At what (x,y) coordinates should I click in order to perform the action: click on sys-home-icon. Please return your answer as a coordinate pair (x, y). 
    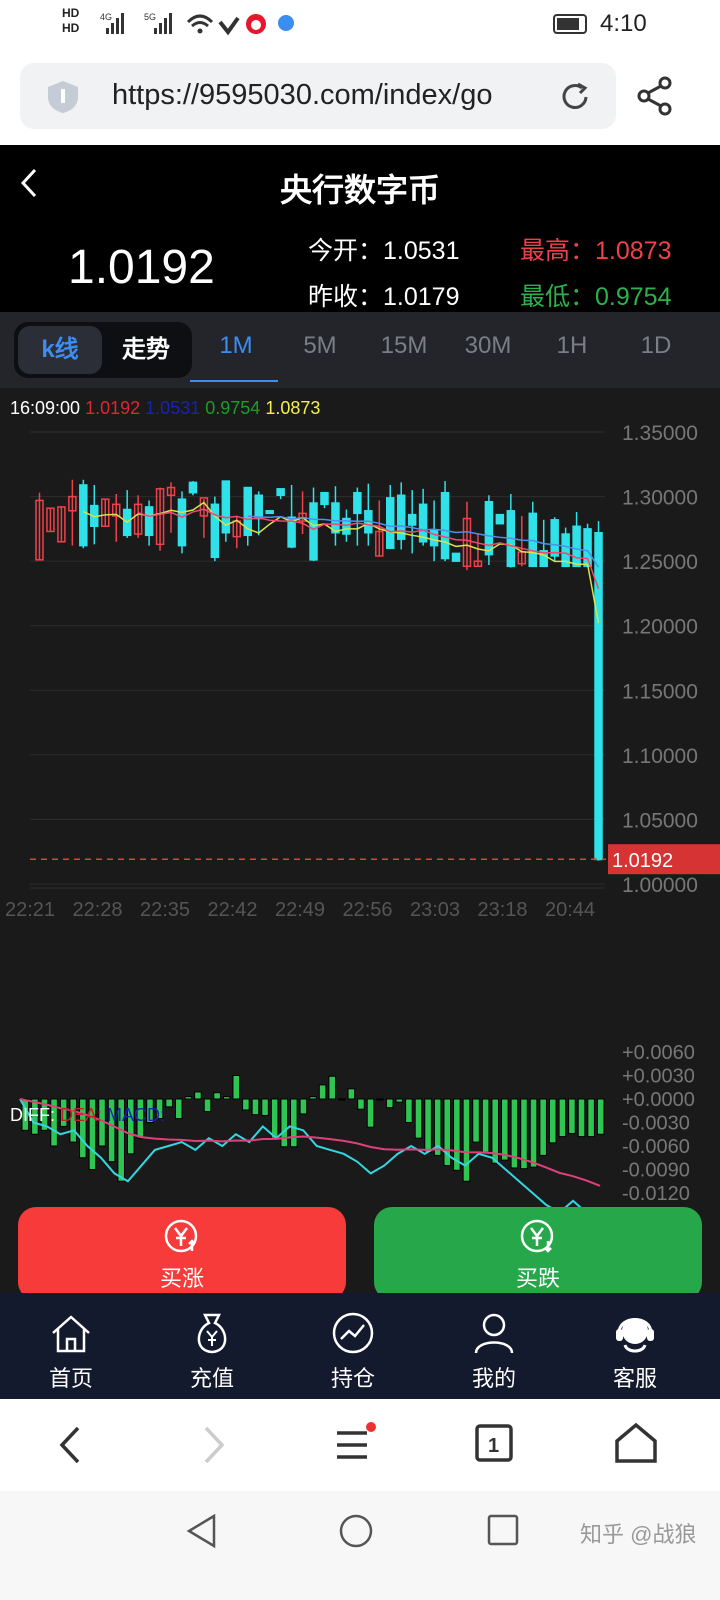
    Looking at the image, I should click on (356, 1531).